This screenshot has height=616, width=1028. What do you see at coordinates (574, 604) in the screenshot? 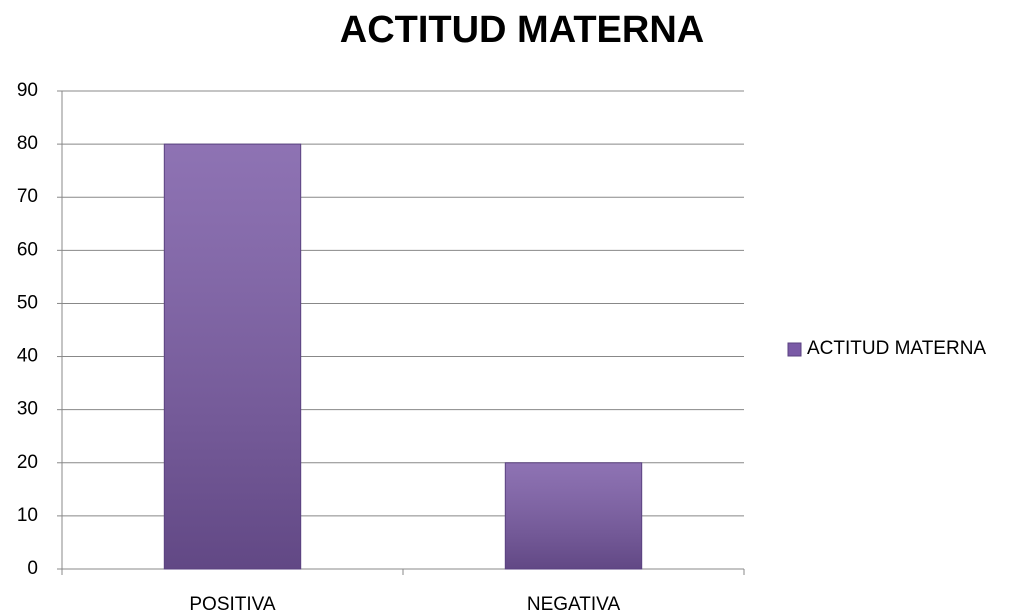
I see `x-tick-label: NEGATIVA` at bounding box center [574, 604].